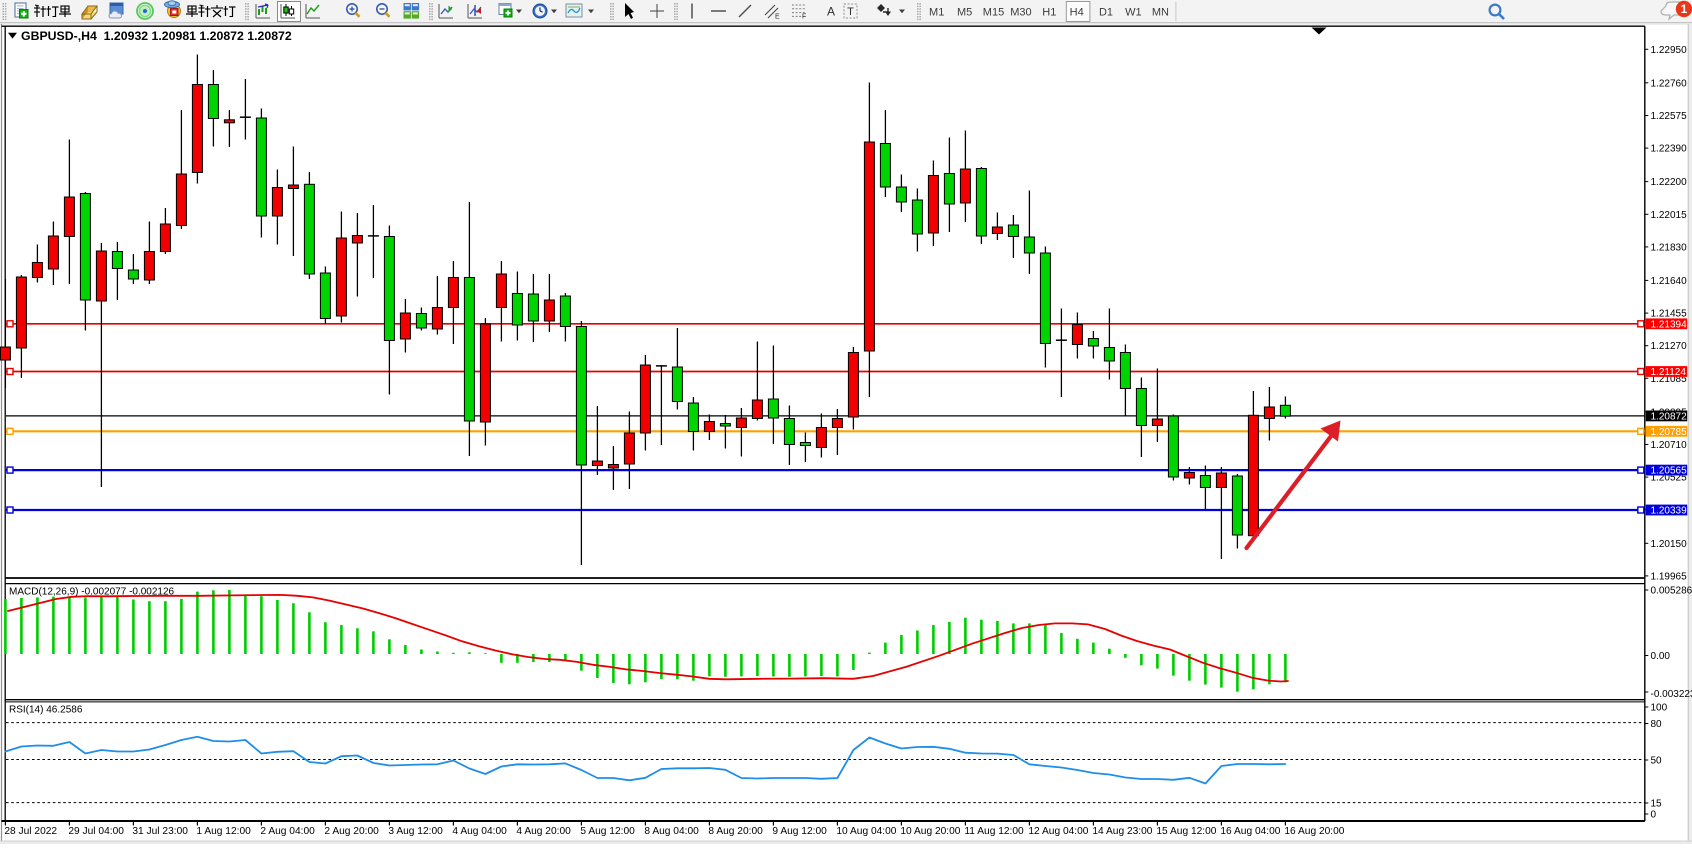  What do you see at coordinates (1659, 708) in the screenshot?
I see `svg-text: 100` at bounding box center [1659, 708].